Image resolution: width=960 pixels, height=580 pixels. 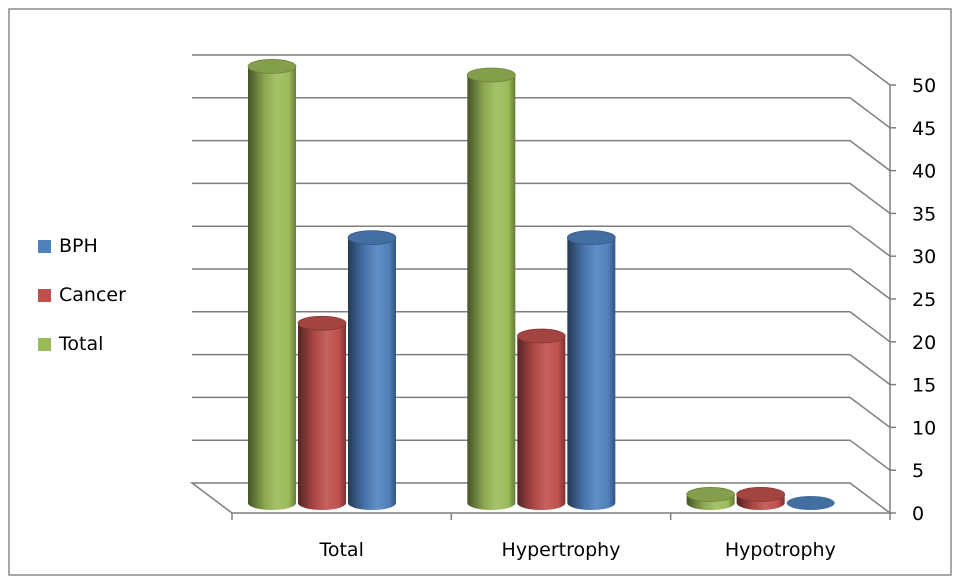 I want to click on y-tick-label: 10, so click(x=924, y=428).